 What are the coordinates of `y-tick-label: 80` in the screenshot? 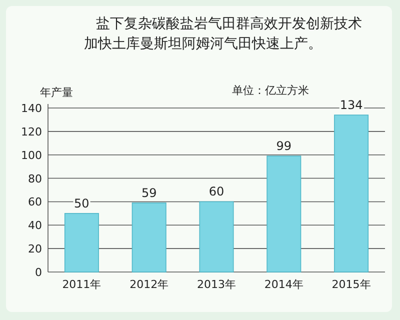 It's located at (35, 179).